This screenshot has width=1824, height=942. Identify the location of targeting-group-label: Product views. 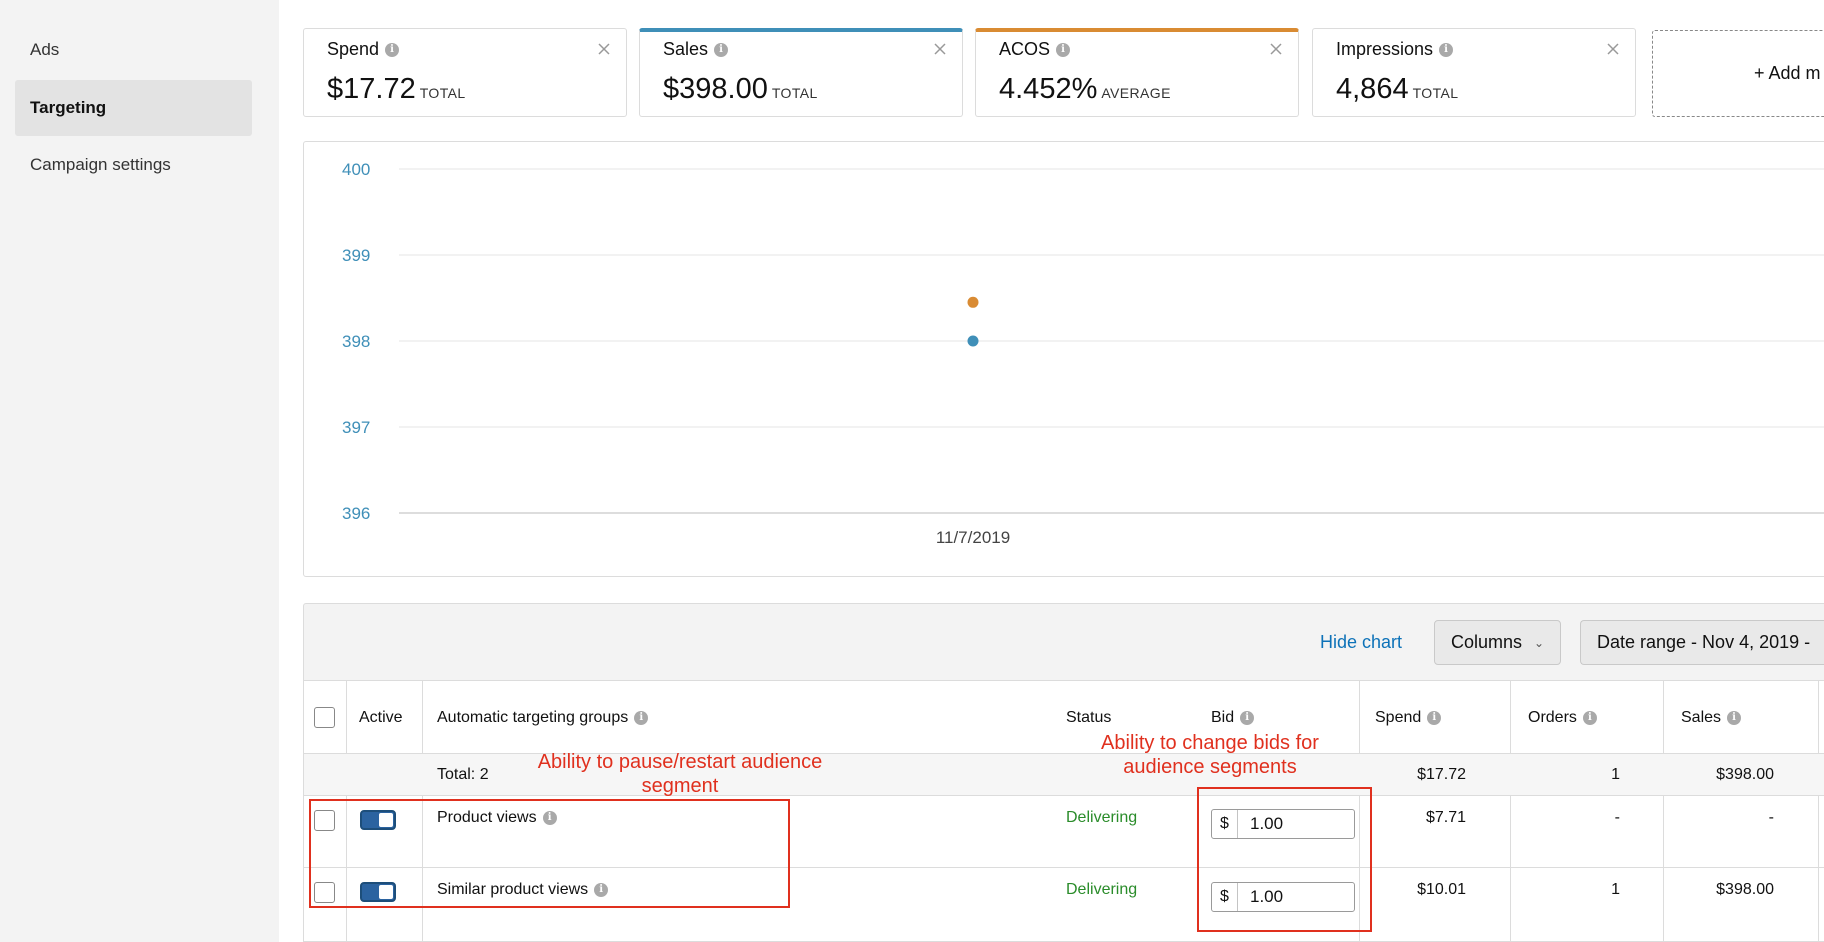
(487, 817).